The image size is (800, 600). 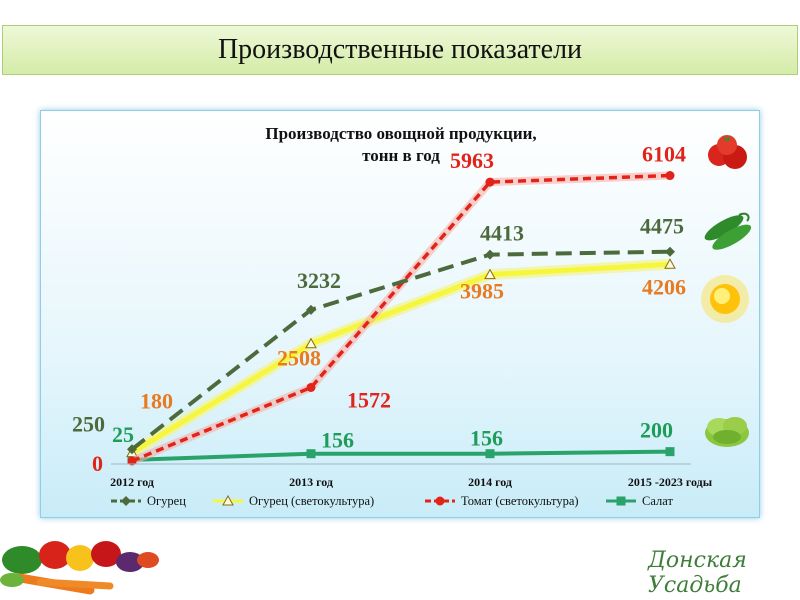 I want to click on data-label: 5963, so click(x=472, y=160).